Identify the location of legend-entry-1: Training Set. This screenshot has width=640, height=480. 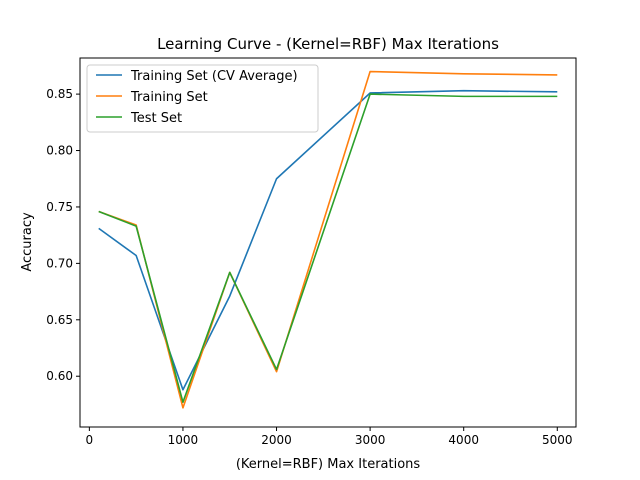
(169, 97).